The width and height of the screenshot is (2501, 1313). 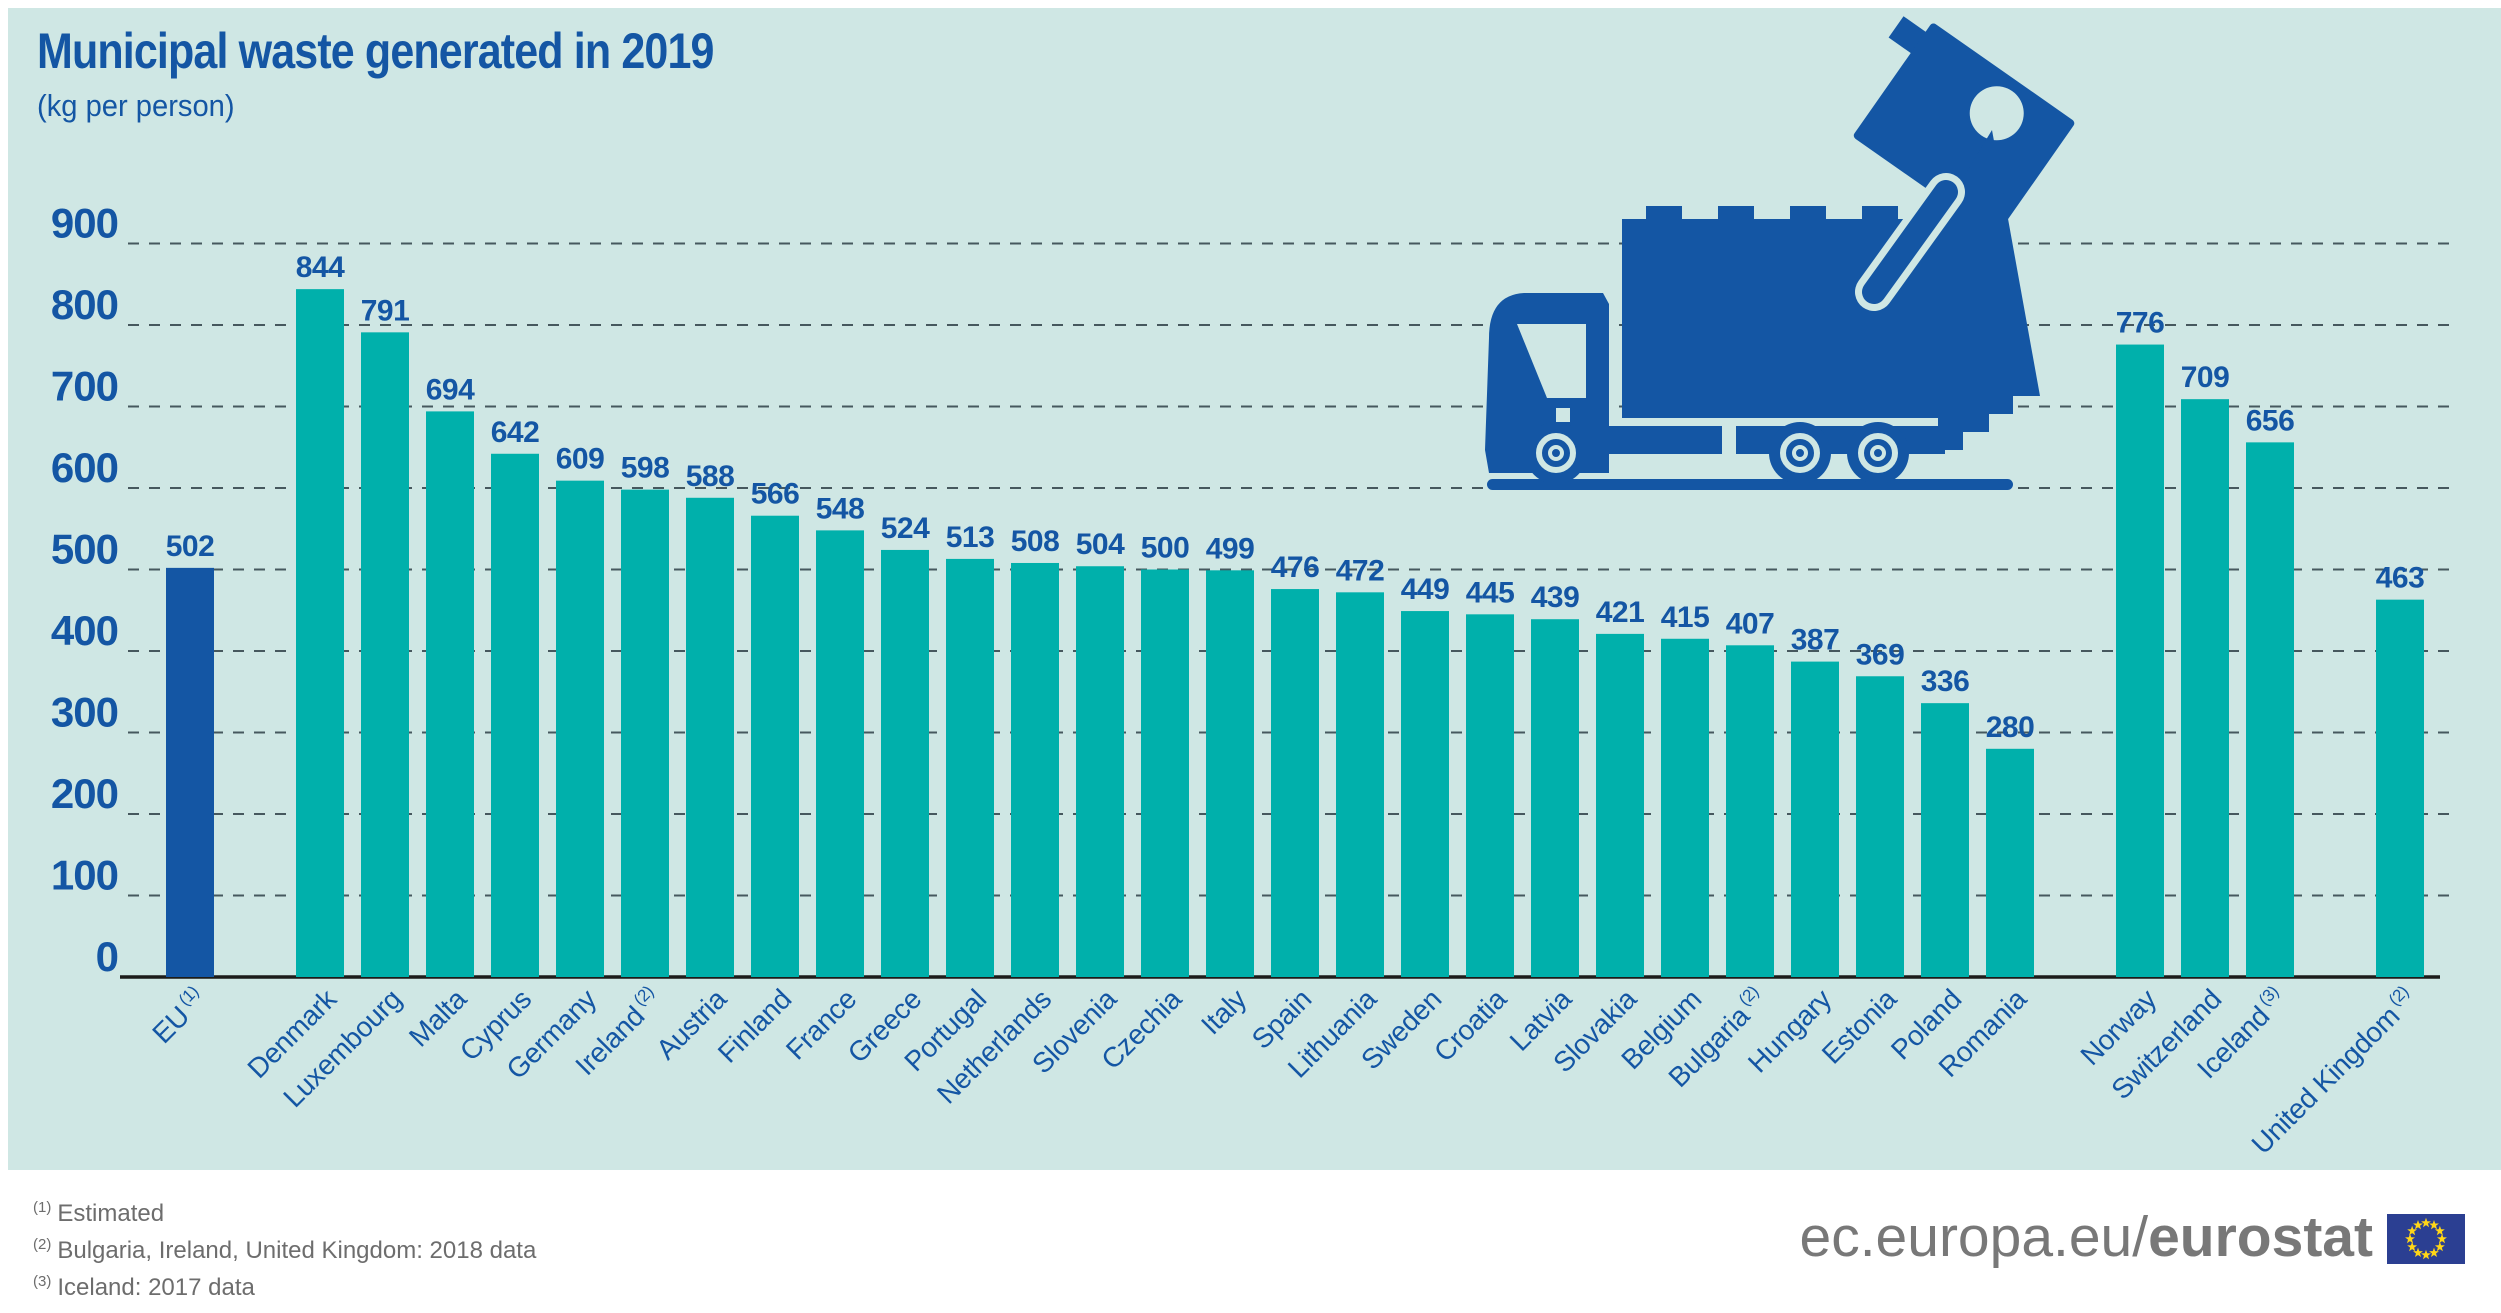 What do you see at coordinates (1165, 773) in the screenshot?
I see `bar-czechia` at bounding box center [1165, 773].